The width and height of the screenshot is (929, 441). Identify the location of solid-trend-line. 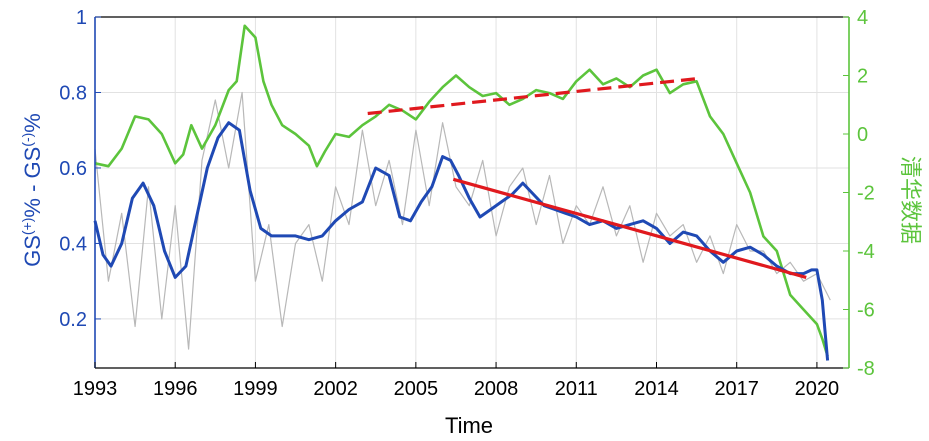
(629, 228).